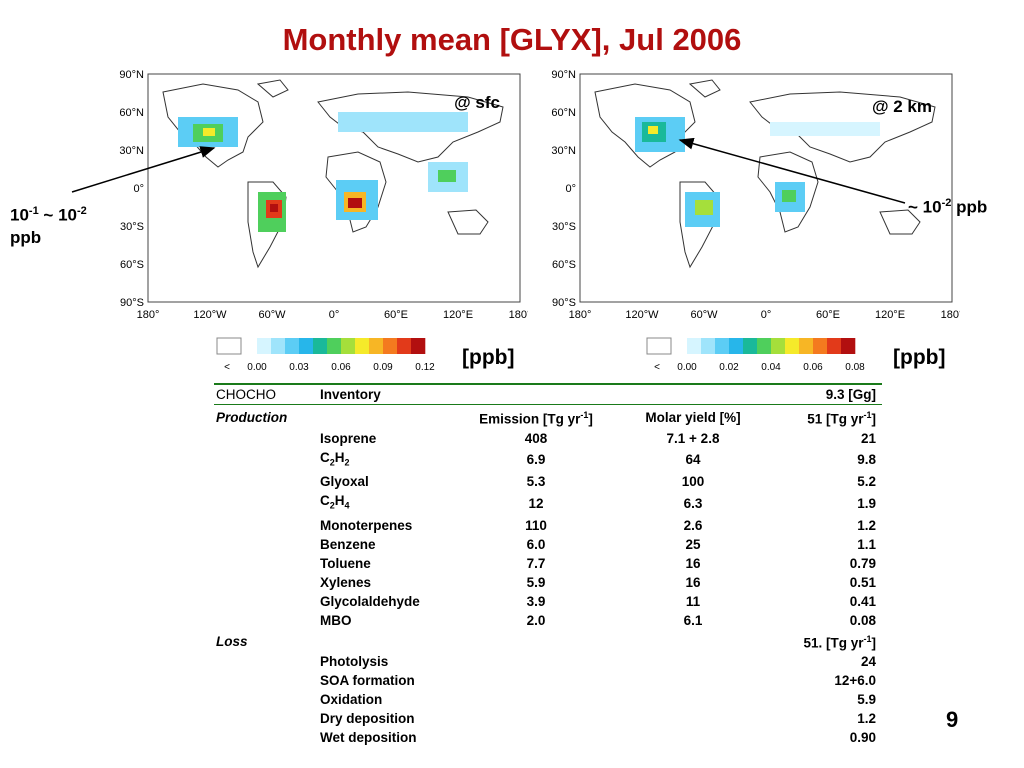 This screenshot has width=1024, height=768. Describe the element at coordinates (518, 315) in the screenshot. I see `lon-label: 180°` at that location.